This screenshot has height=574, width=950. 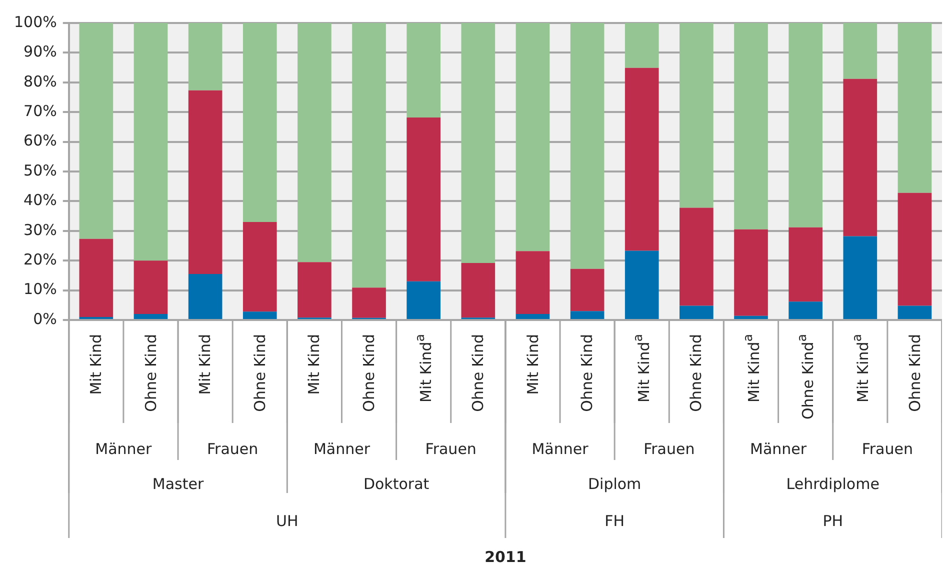 I want to click on text: 2011, so click(x=505, y=557).